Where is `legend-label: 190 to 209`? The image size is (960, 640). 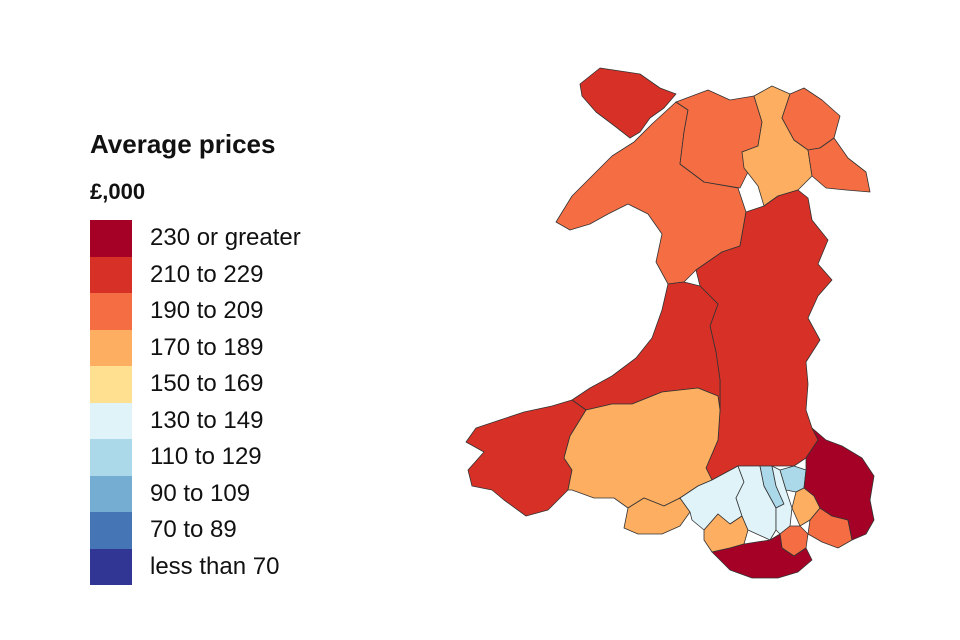 legend-label: 190 to 209 is located at coordinates (207, 311).